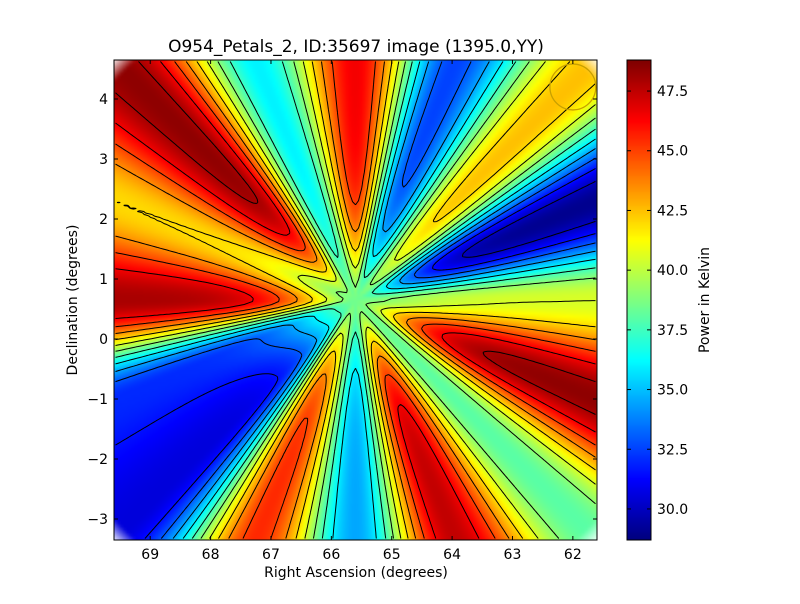  I want to click on x-tick-label: 63, so click(513, 555).